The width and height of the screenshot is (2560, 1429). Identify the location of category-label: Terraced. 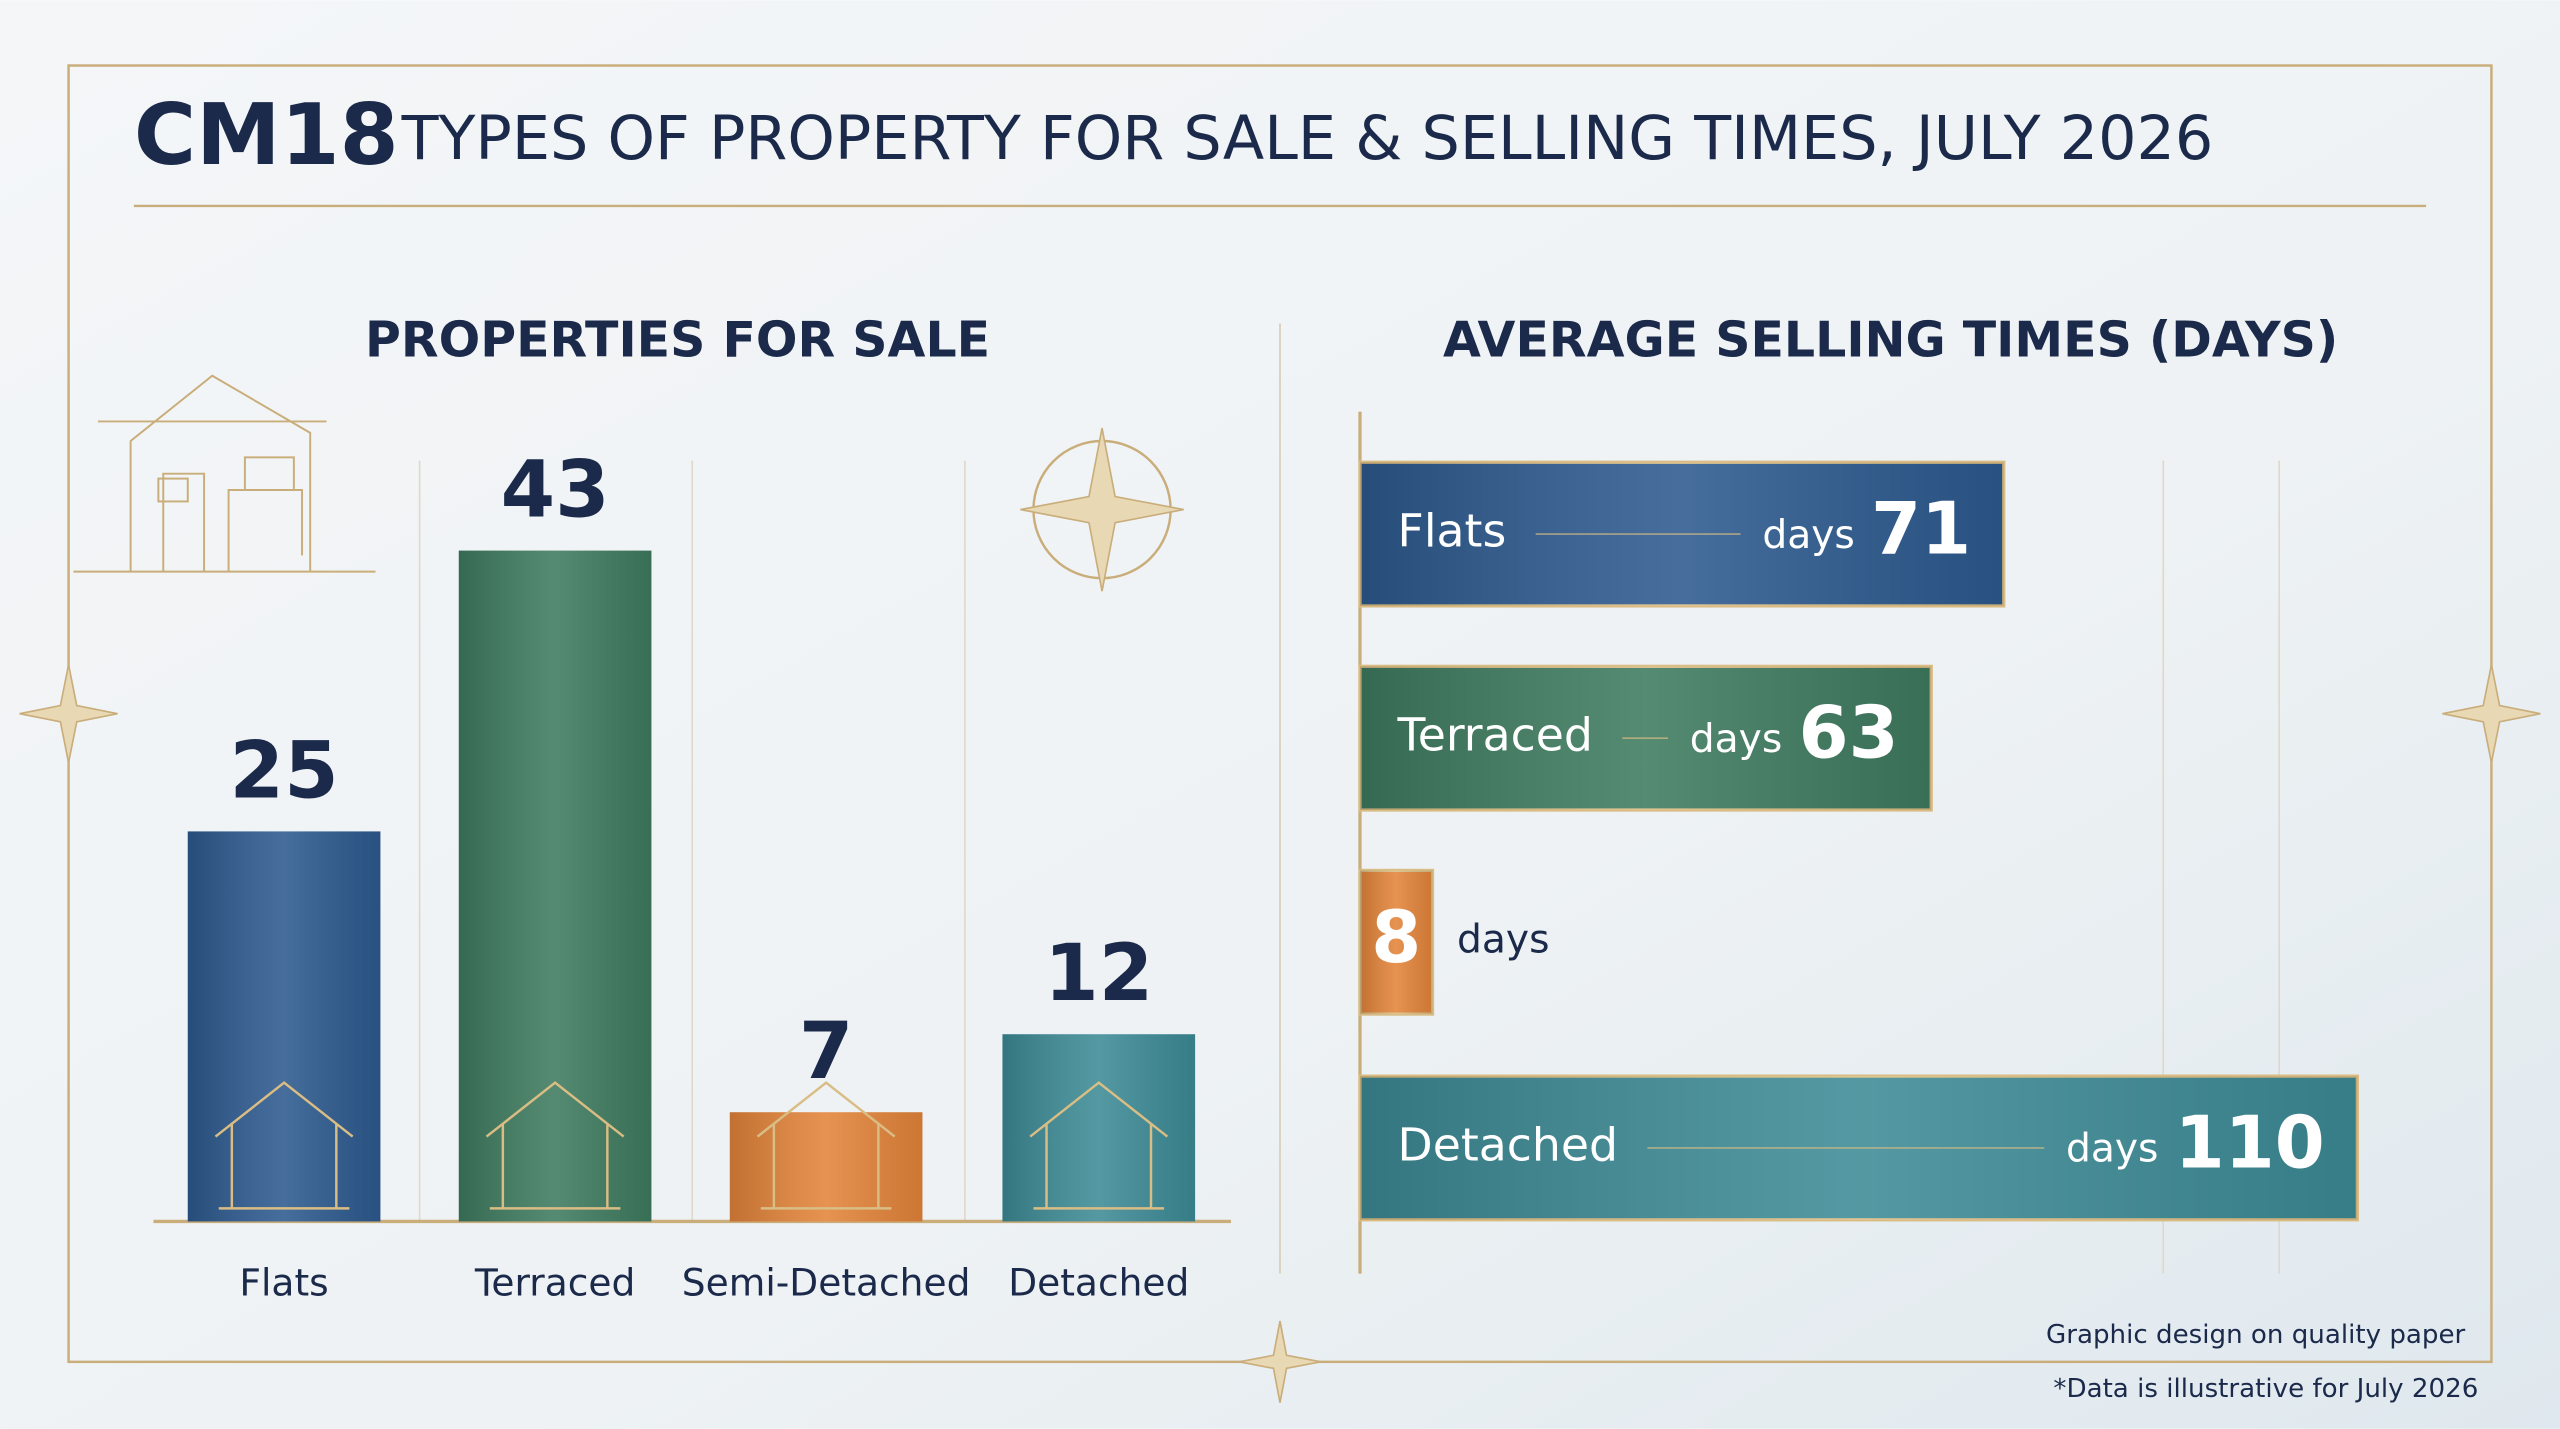
(1495, 735).